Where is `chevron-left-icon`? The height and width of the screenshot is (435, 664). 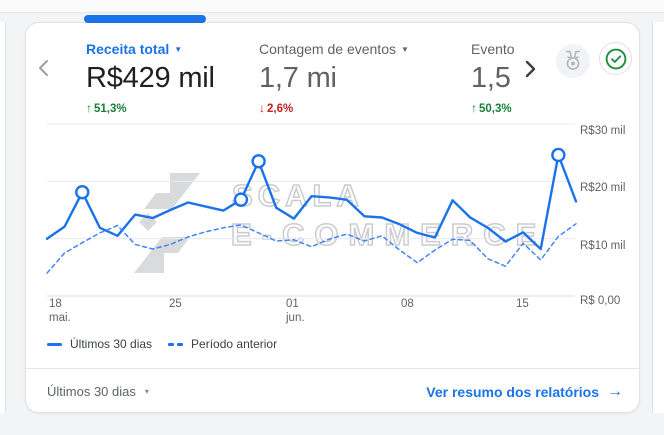
chevron-left-icon is located at coordinates (43, 68).